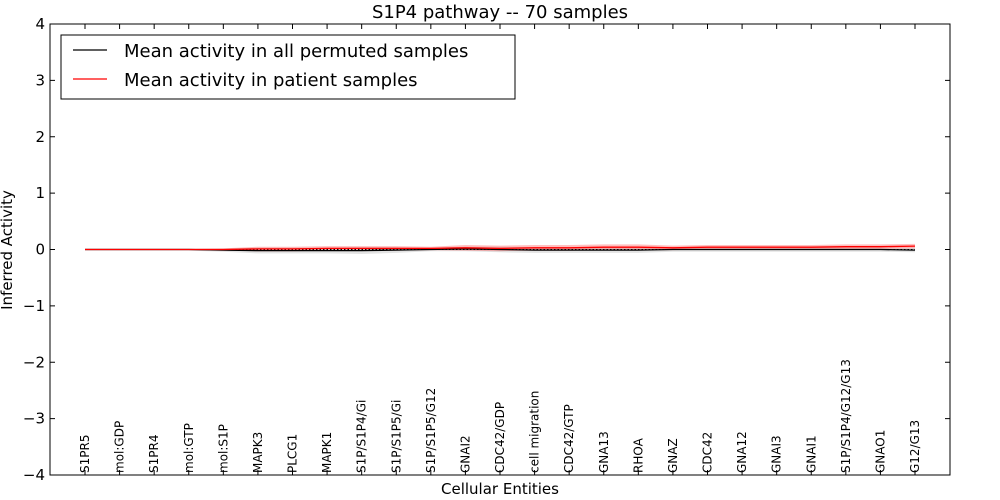 Image resolution: width=1000 pixels, height=500 pixels. I want to click on y-tick-label: −2, so click(34, 362).